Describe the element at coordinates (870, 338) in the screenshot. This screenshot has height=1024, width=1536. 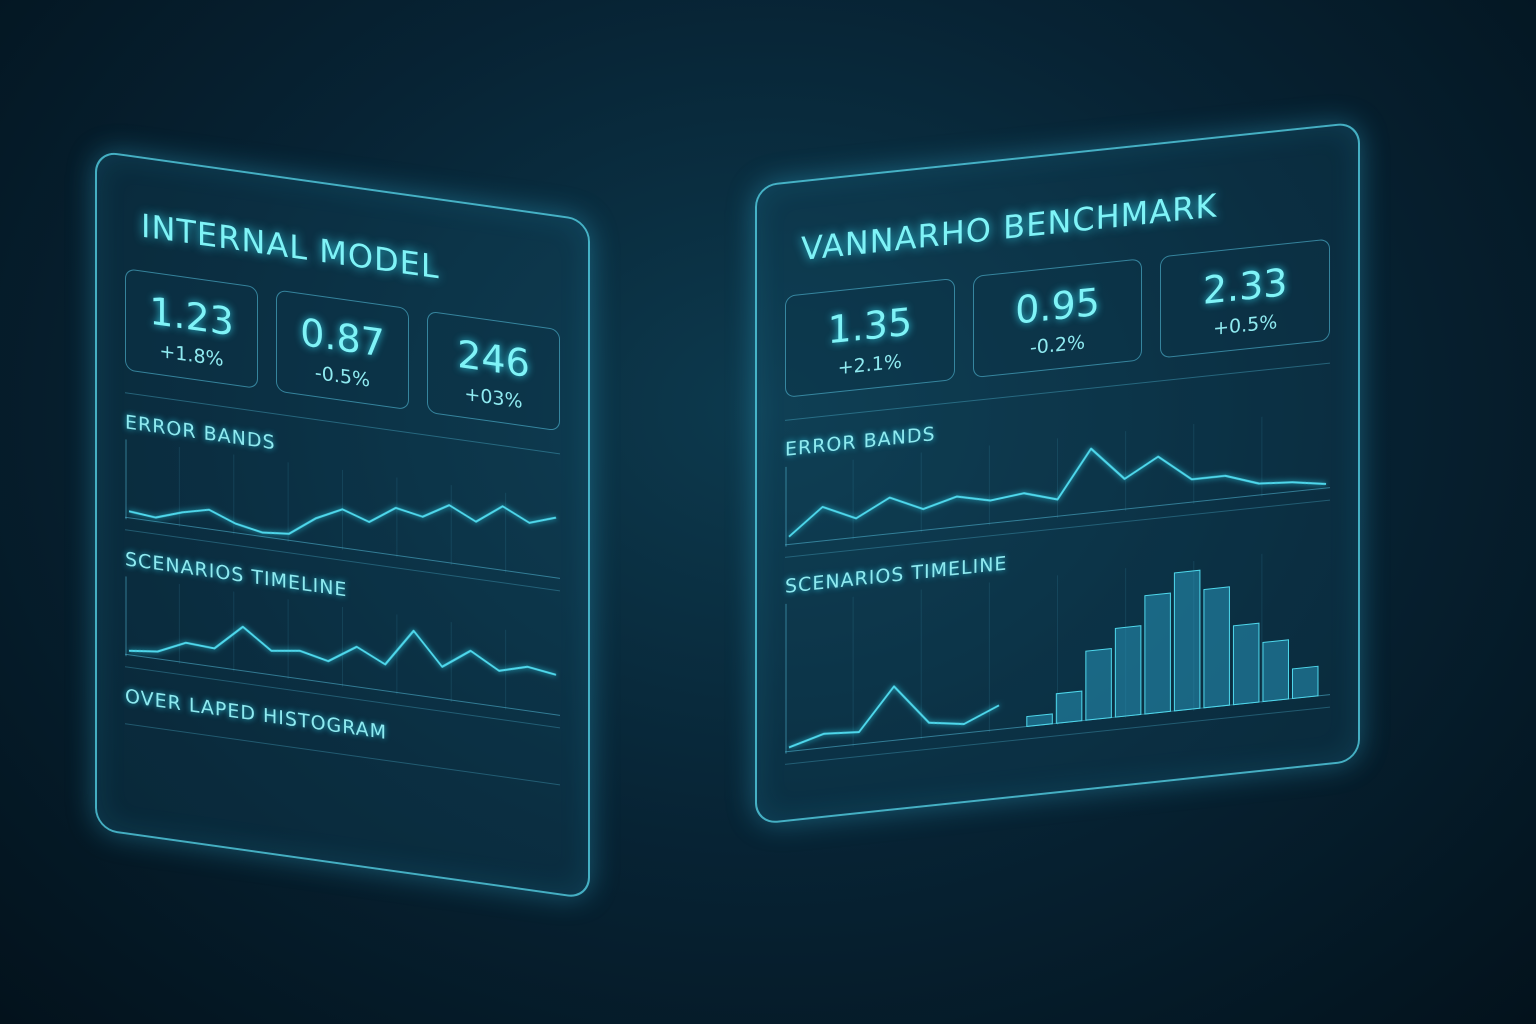
I see `kpi-card: 1.35 +2.1%` at that location.